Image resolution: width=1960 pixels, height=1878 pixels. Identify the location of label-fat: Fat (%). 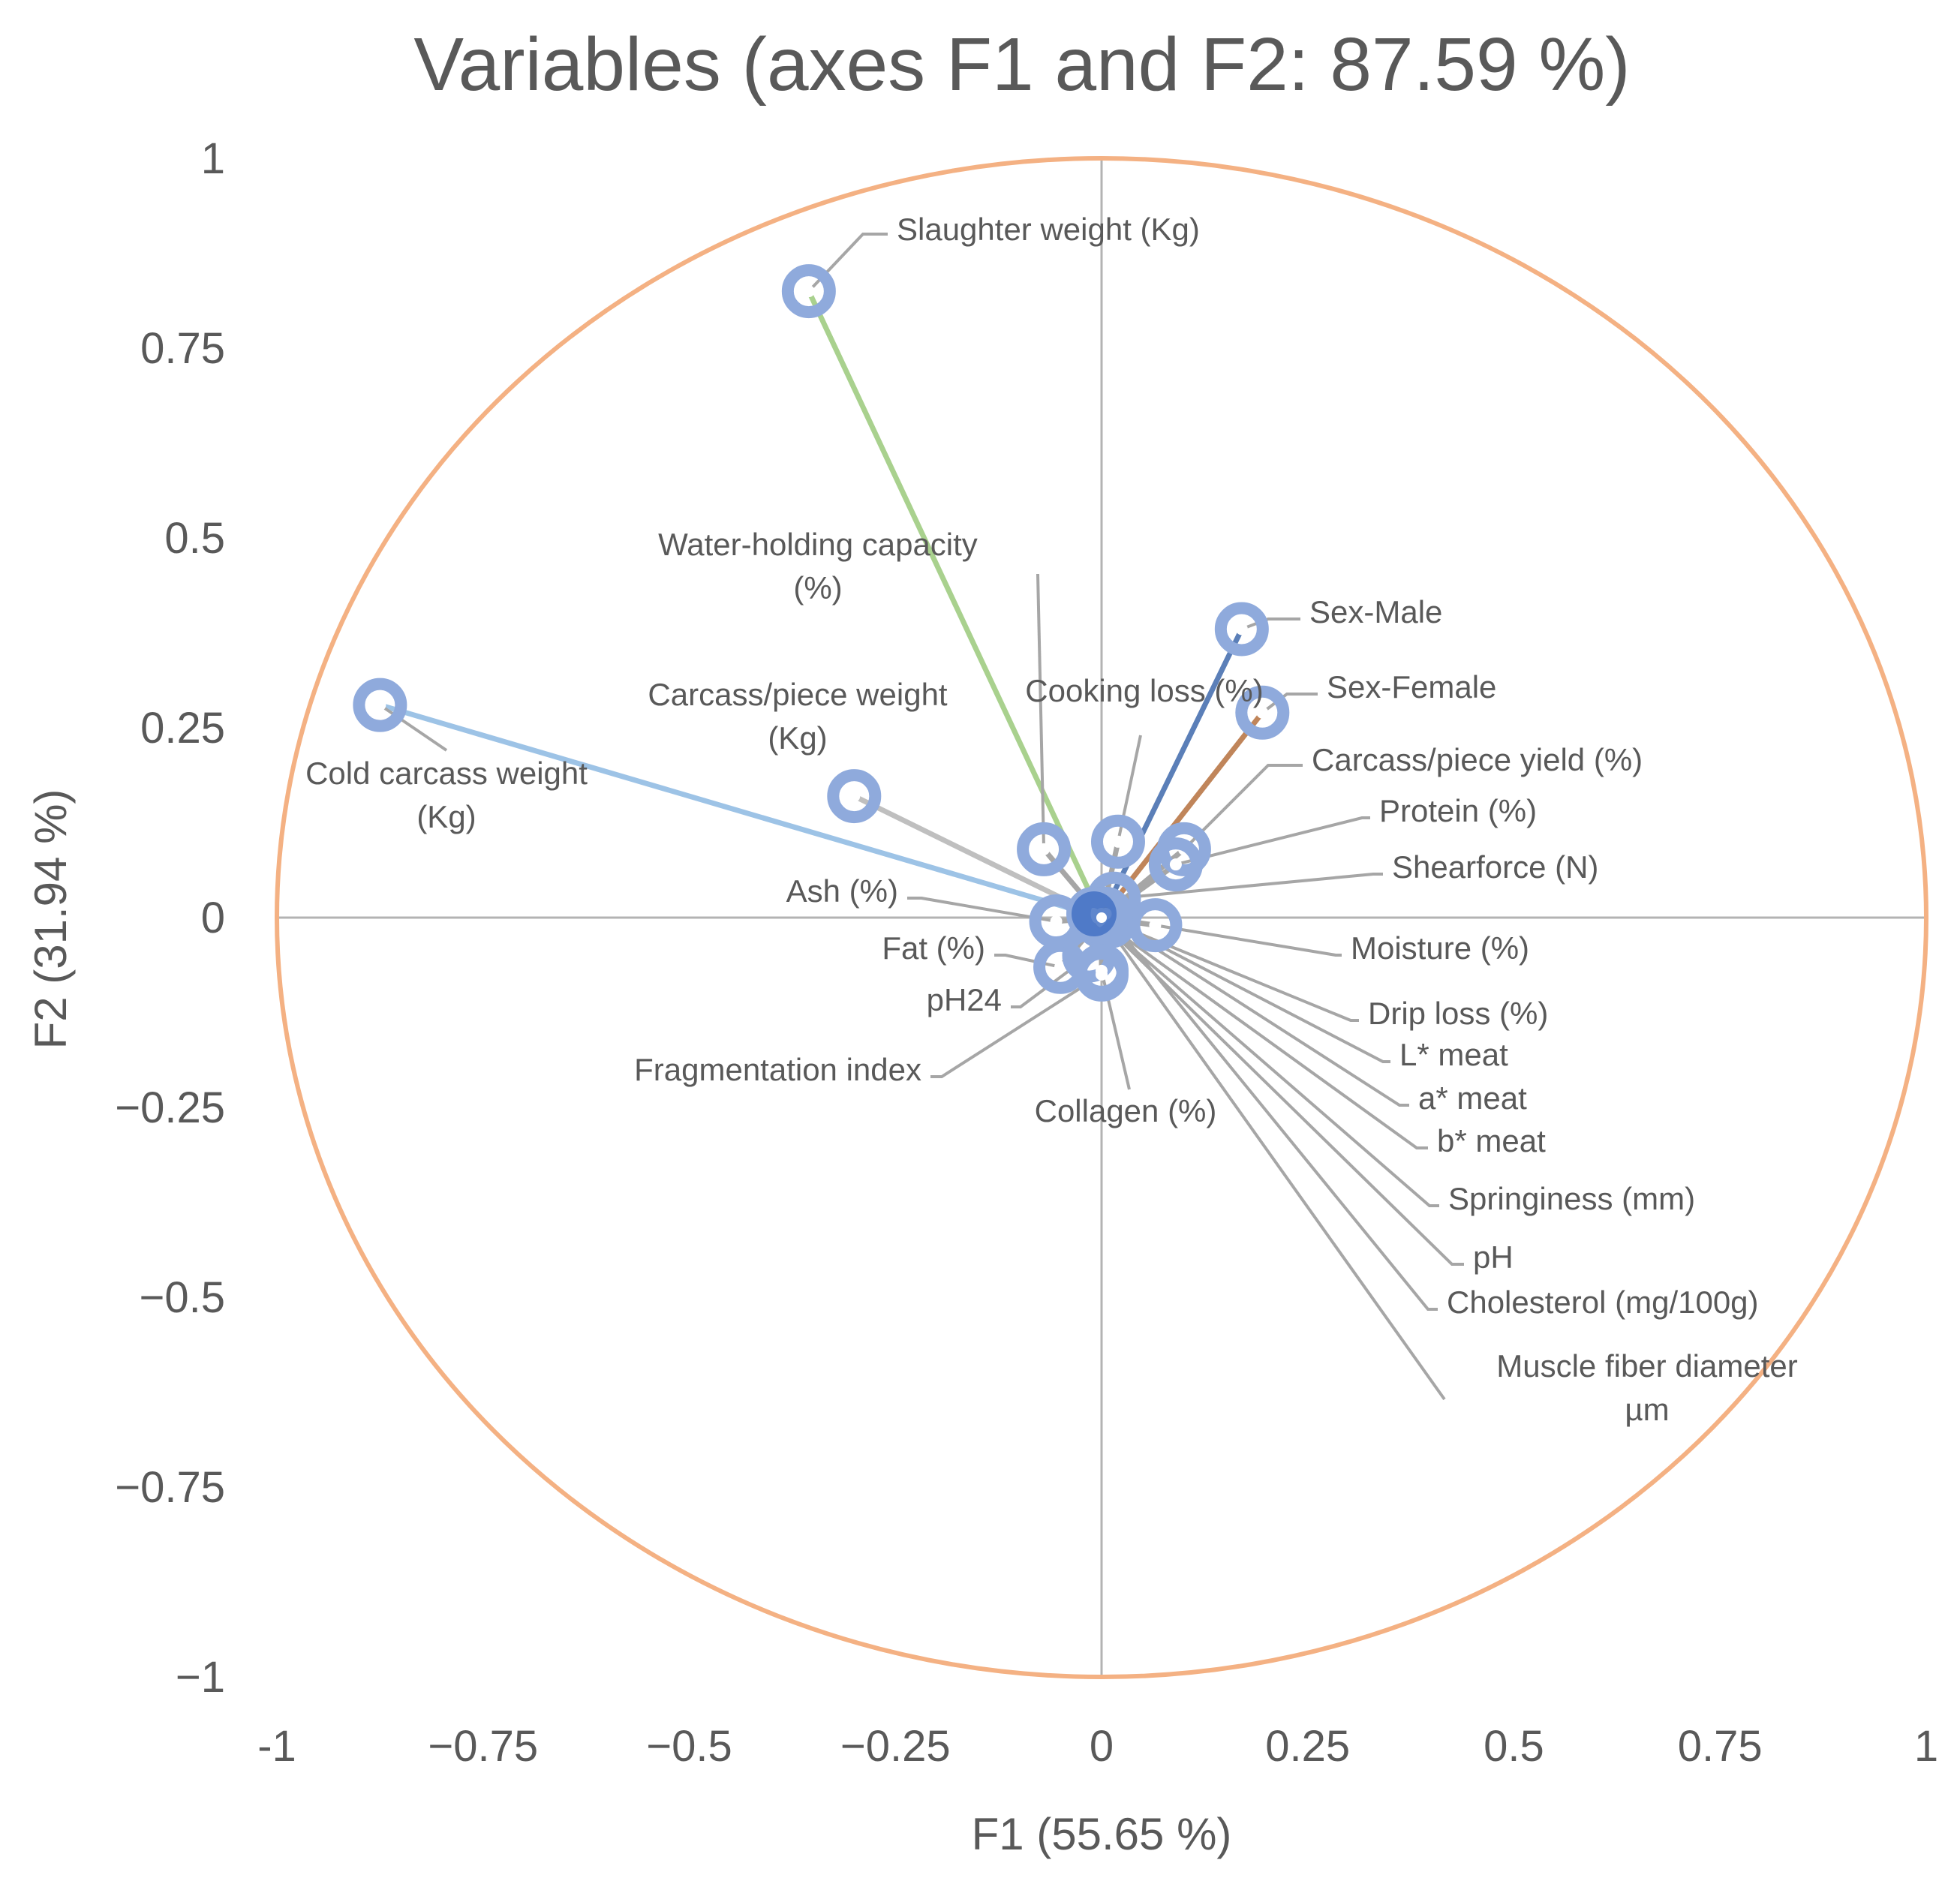
(933, 948).